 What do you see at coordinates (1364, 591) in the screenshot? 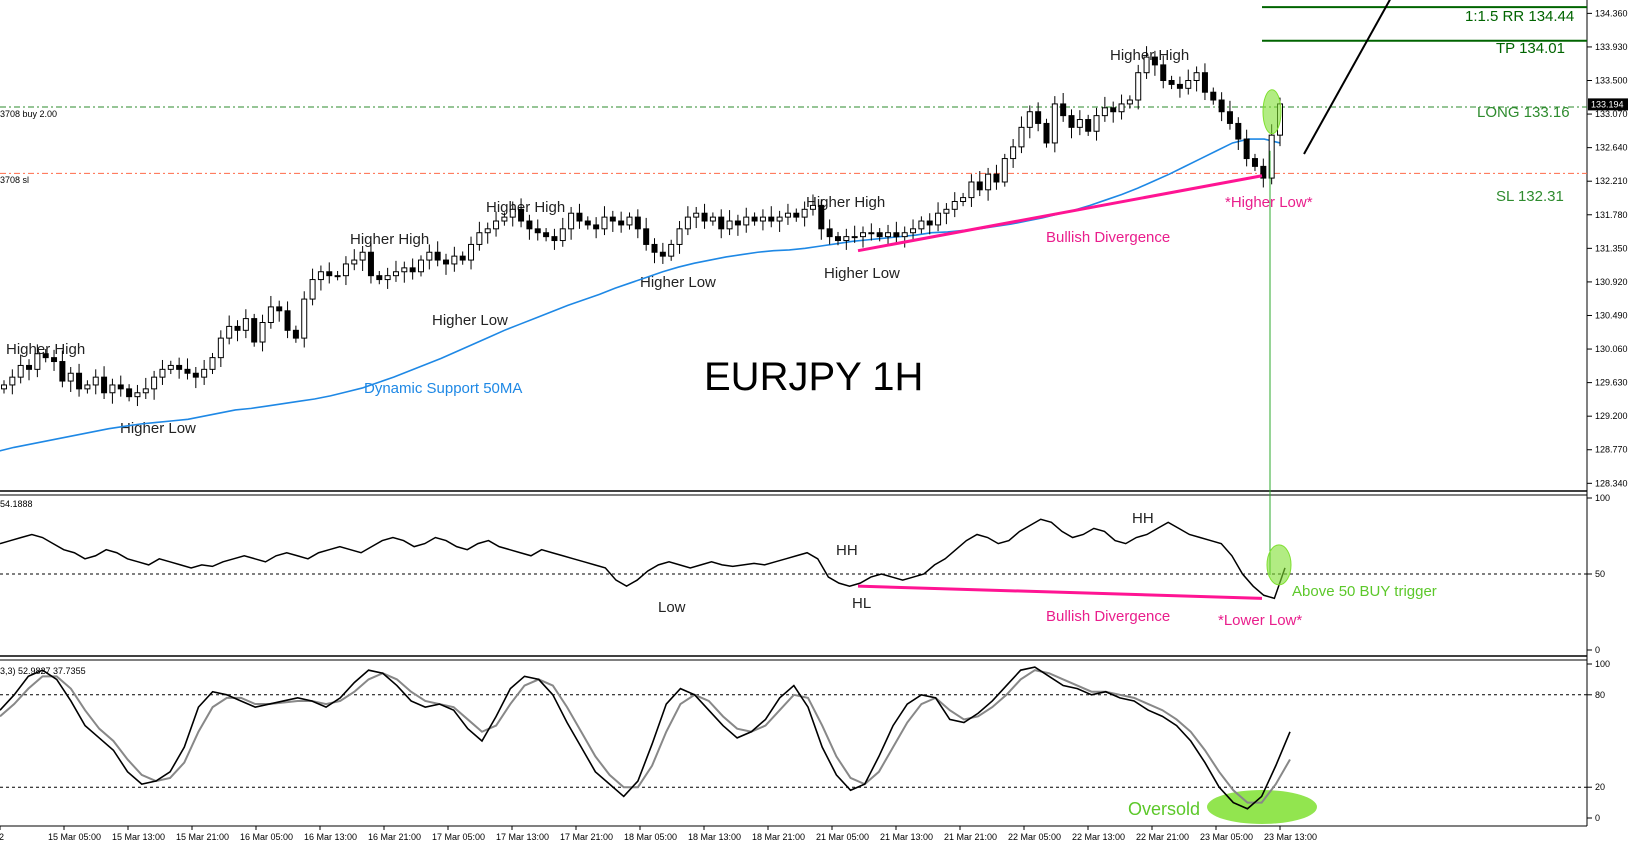
I see `ann-above-50-trigger: Above 50 BUY trigger` at bounding box center [1364, 591].